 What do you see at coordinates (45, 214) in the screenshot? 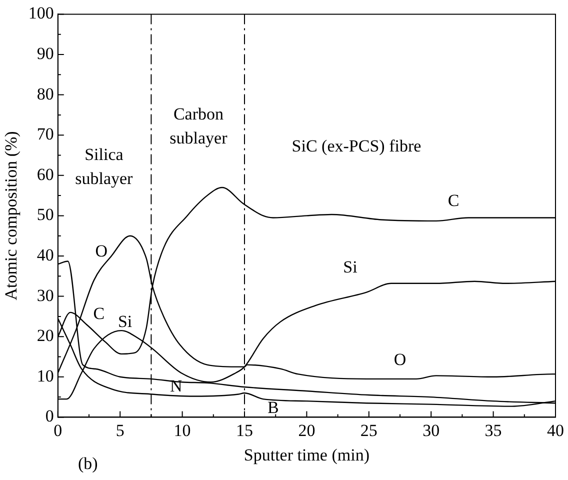
I see `y-tick-label: 50` at bounding box center [45, 214].